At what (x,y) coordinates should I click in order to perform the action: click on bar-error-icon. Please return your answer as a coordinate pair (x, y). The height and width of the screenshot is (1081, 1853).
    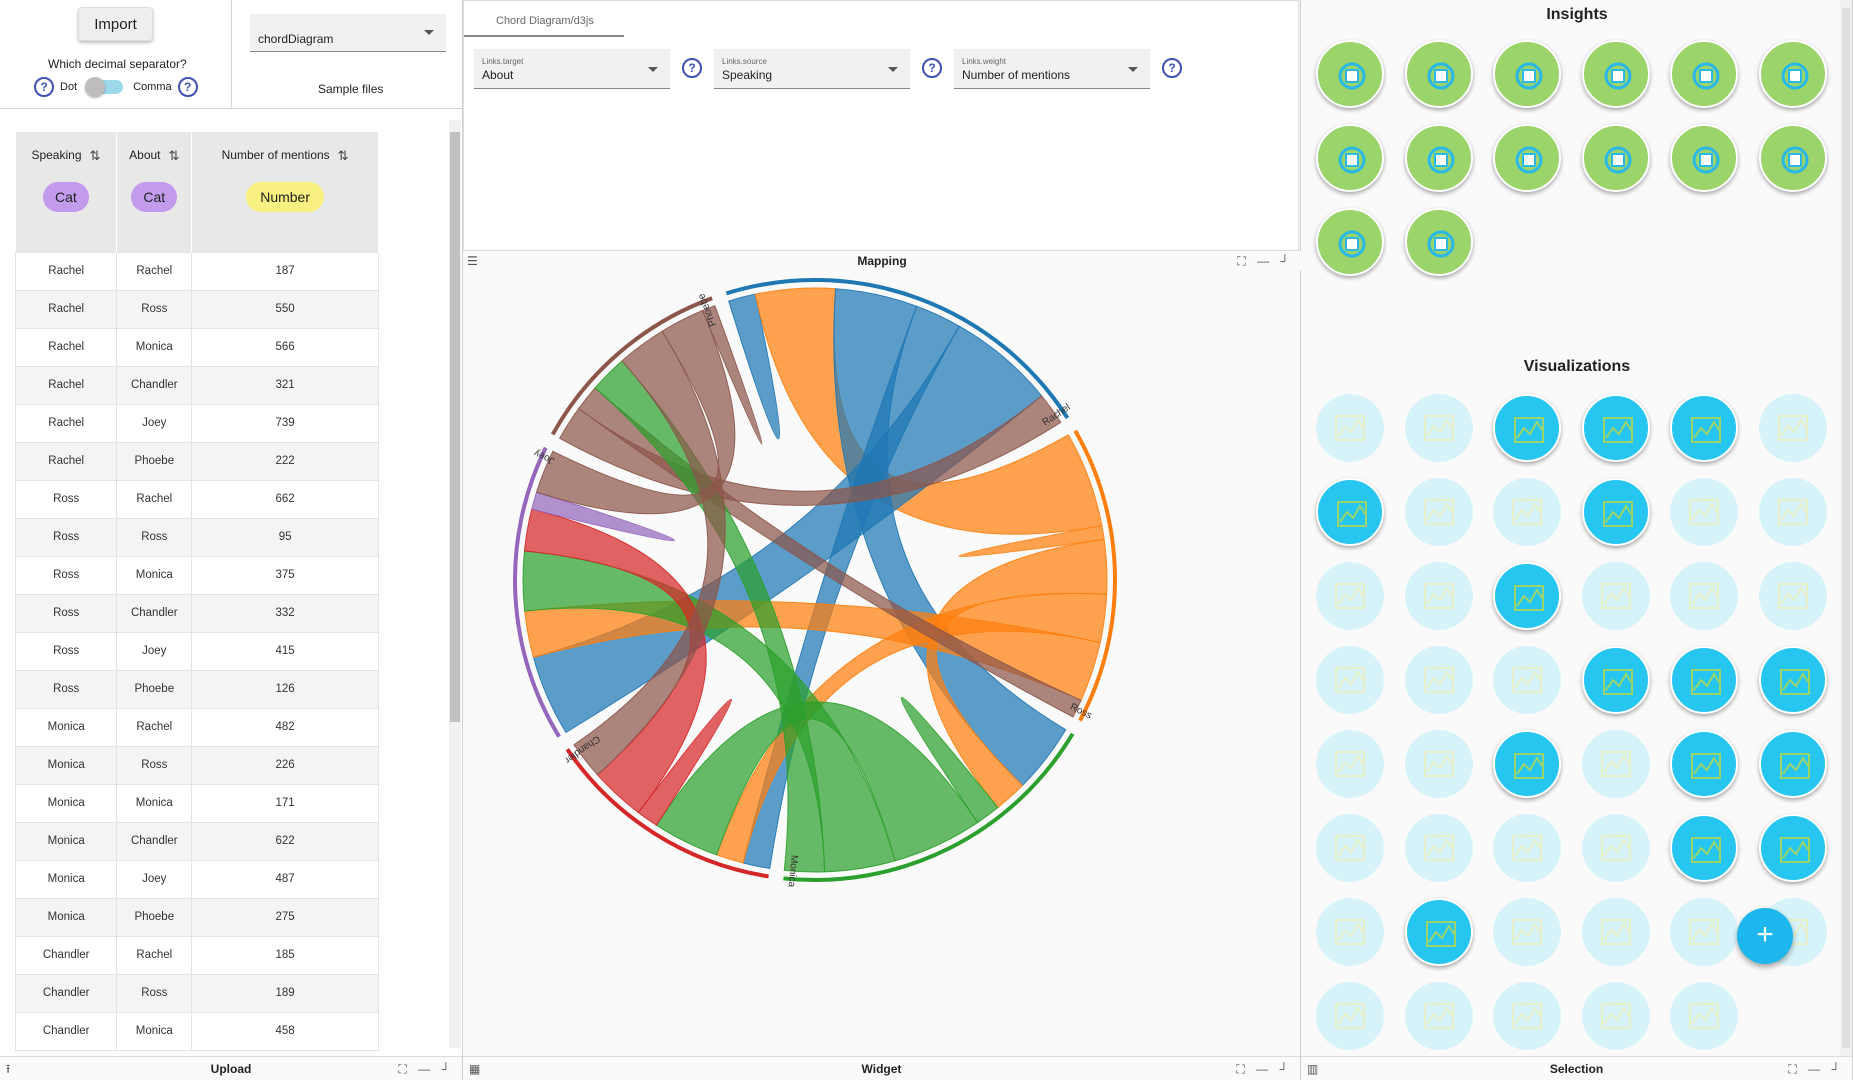
    Looking at the image, I should click on (1793, 596).